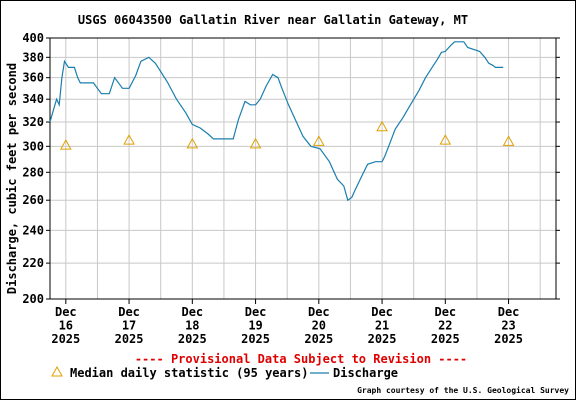  What do you see at coordinates (192, 326) in the screenshot?
I see `x-tick-label: 18` at bounding box center [192, 326].